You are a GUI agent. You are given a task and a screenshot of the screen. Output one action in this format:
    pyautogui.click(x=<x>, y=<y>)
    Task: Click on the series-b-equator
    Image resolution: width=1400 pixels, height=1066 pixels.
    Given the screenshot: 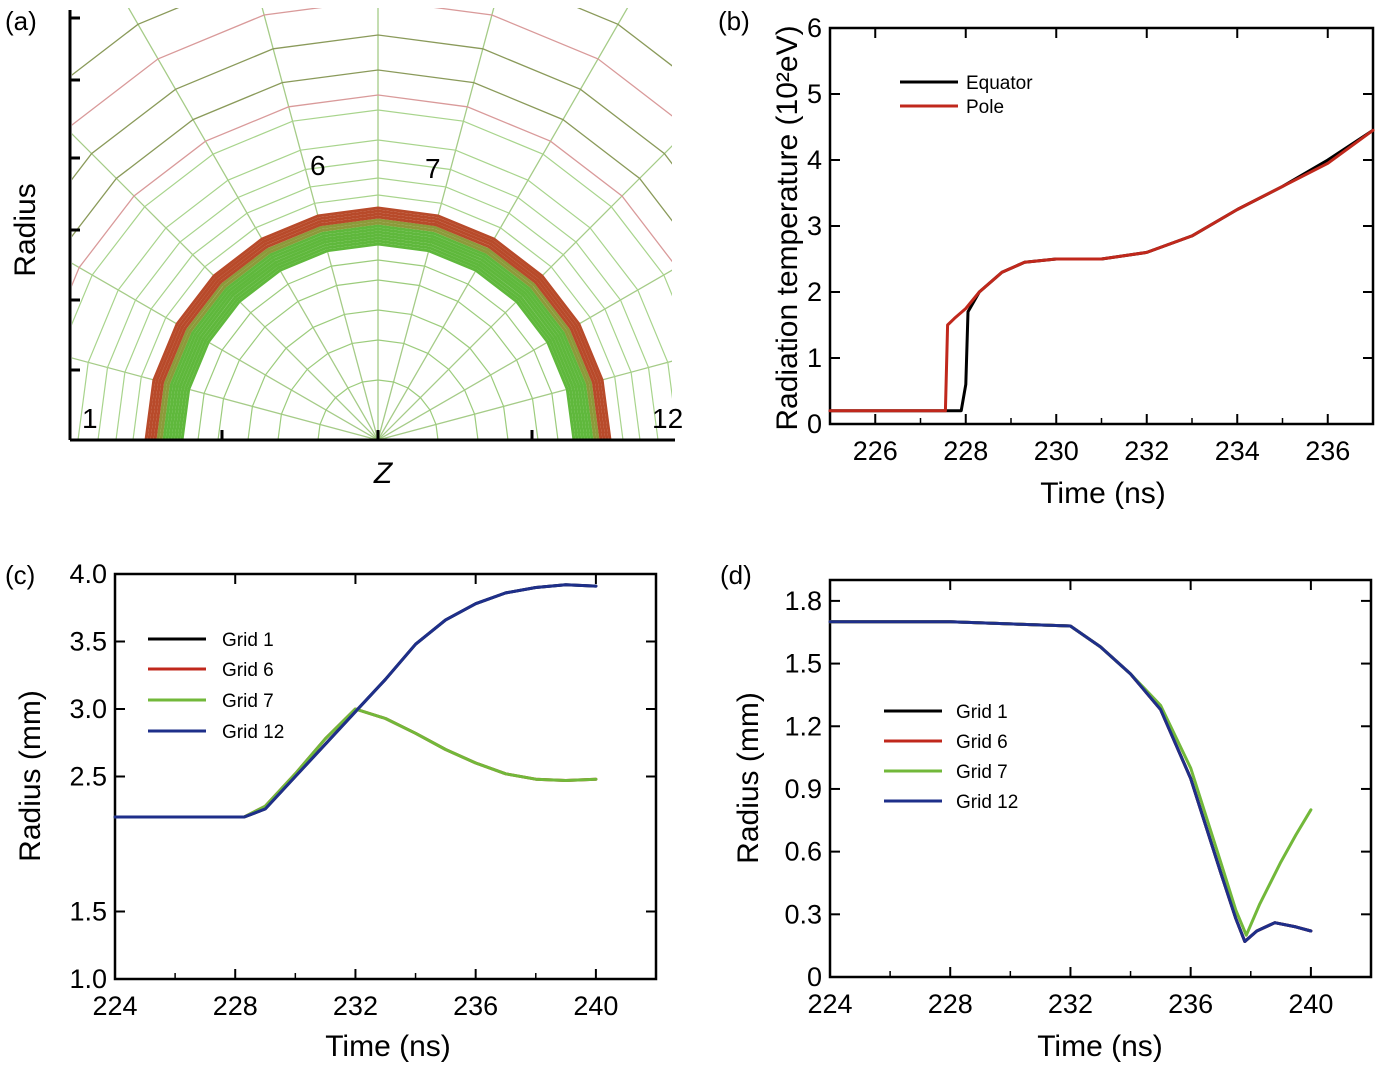 What is the action you would take?
    pyautogui.click(x=1101, y=270)
    